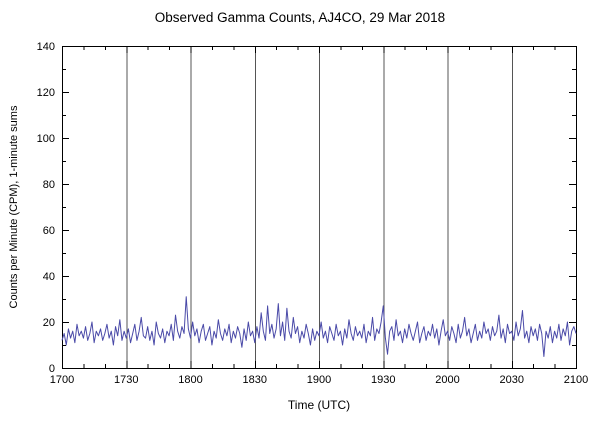 The width and height of the screenshot is (600, 428). Describe the element at coordinates (512, 380) in the screenshot. I see `x-tick-label: 2030` at that location.